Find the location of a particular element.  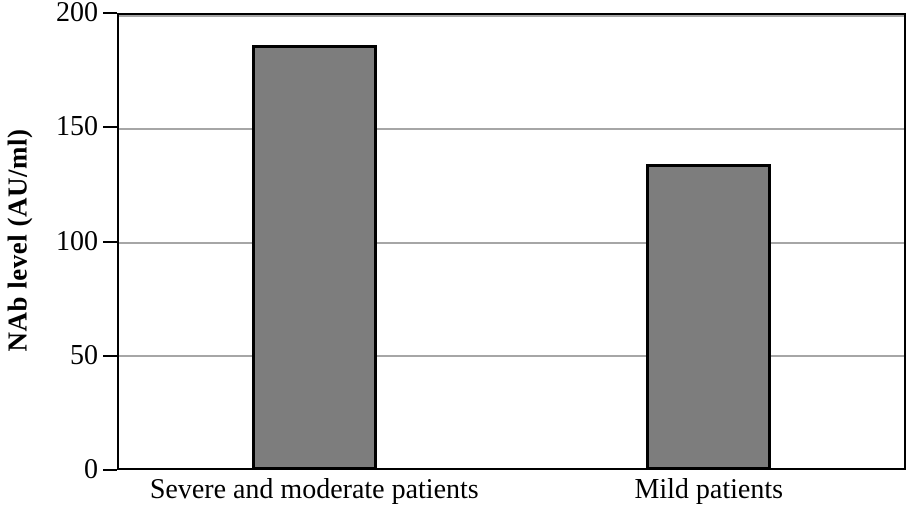

y-tick-label: 50 is located at coordinates (84, 355).